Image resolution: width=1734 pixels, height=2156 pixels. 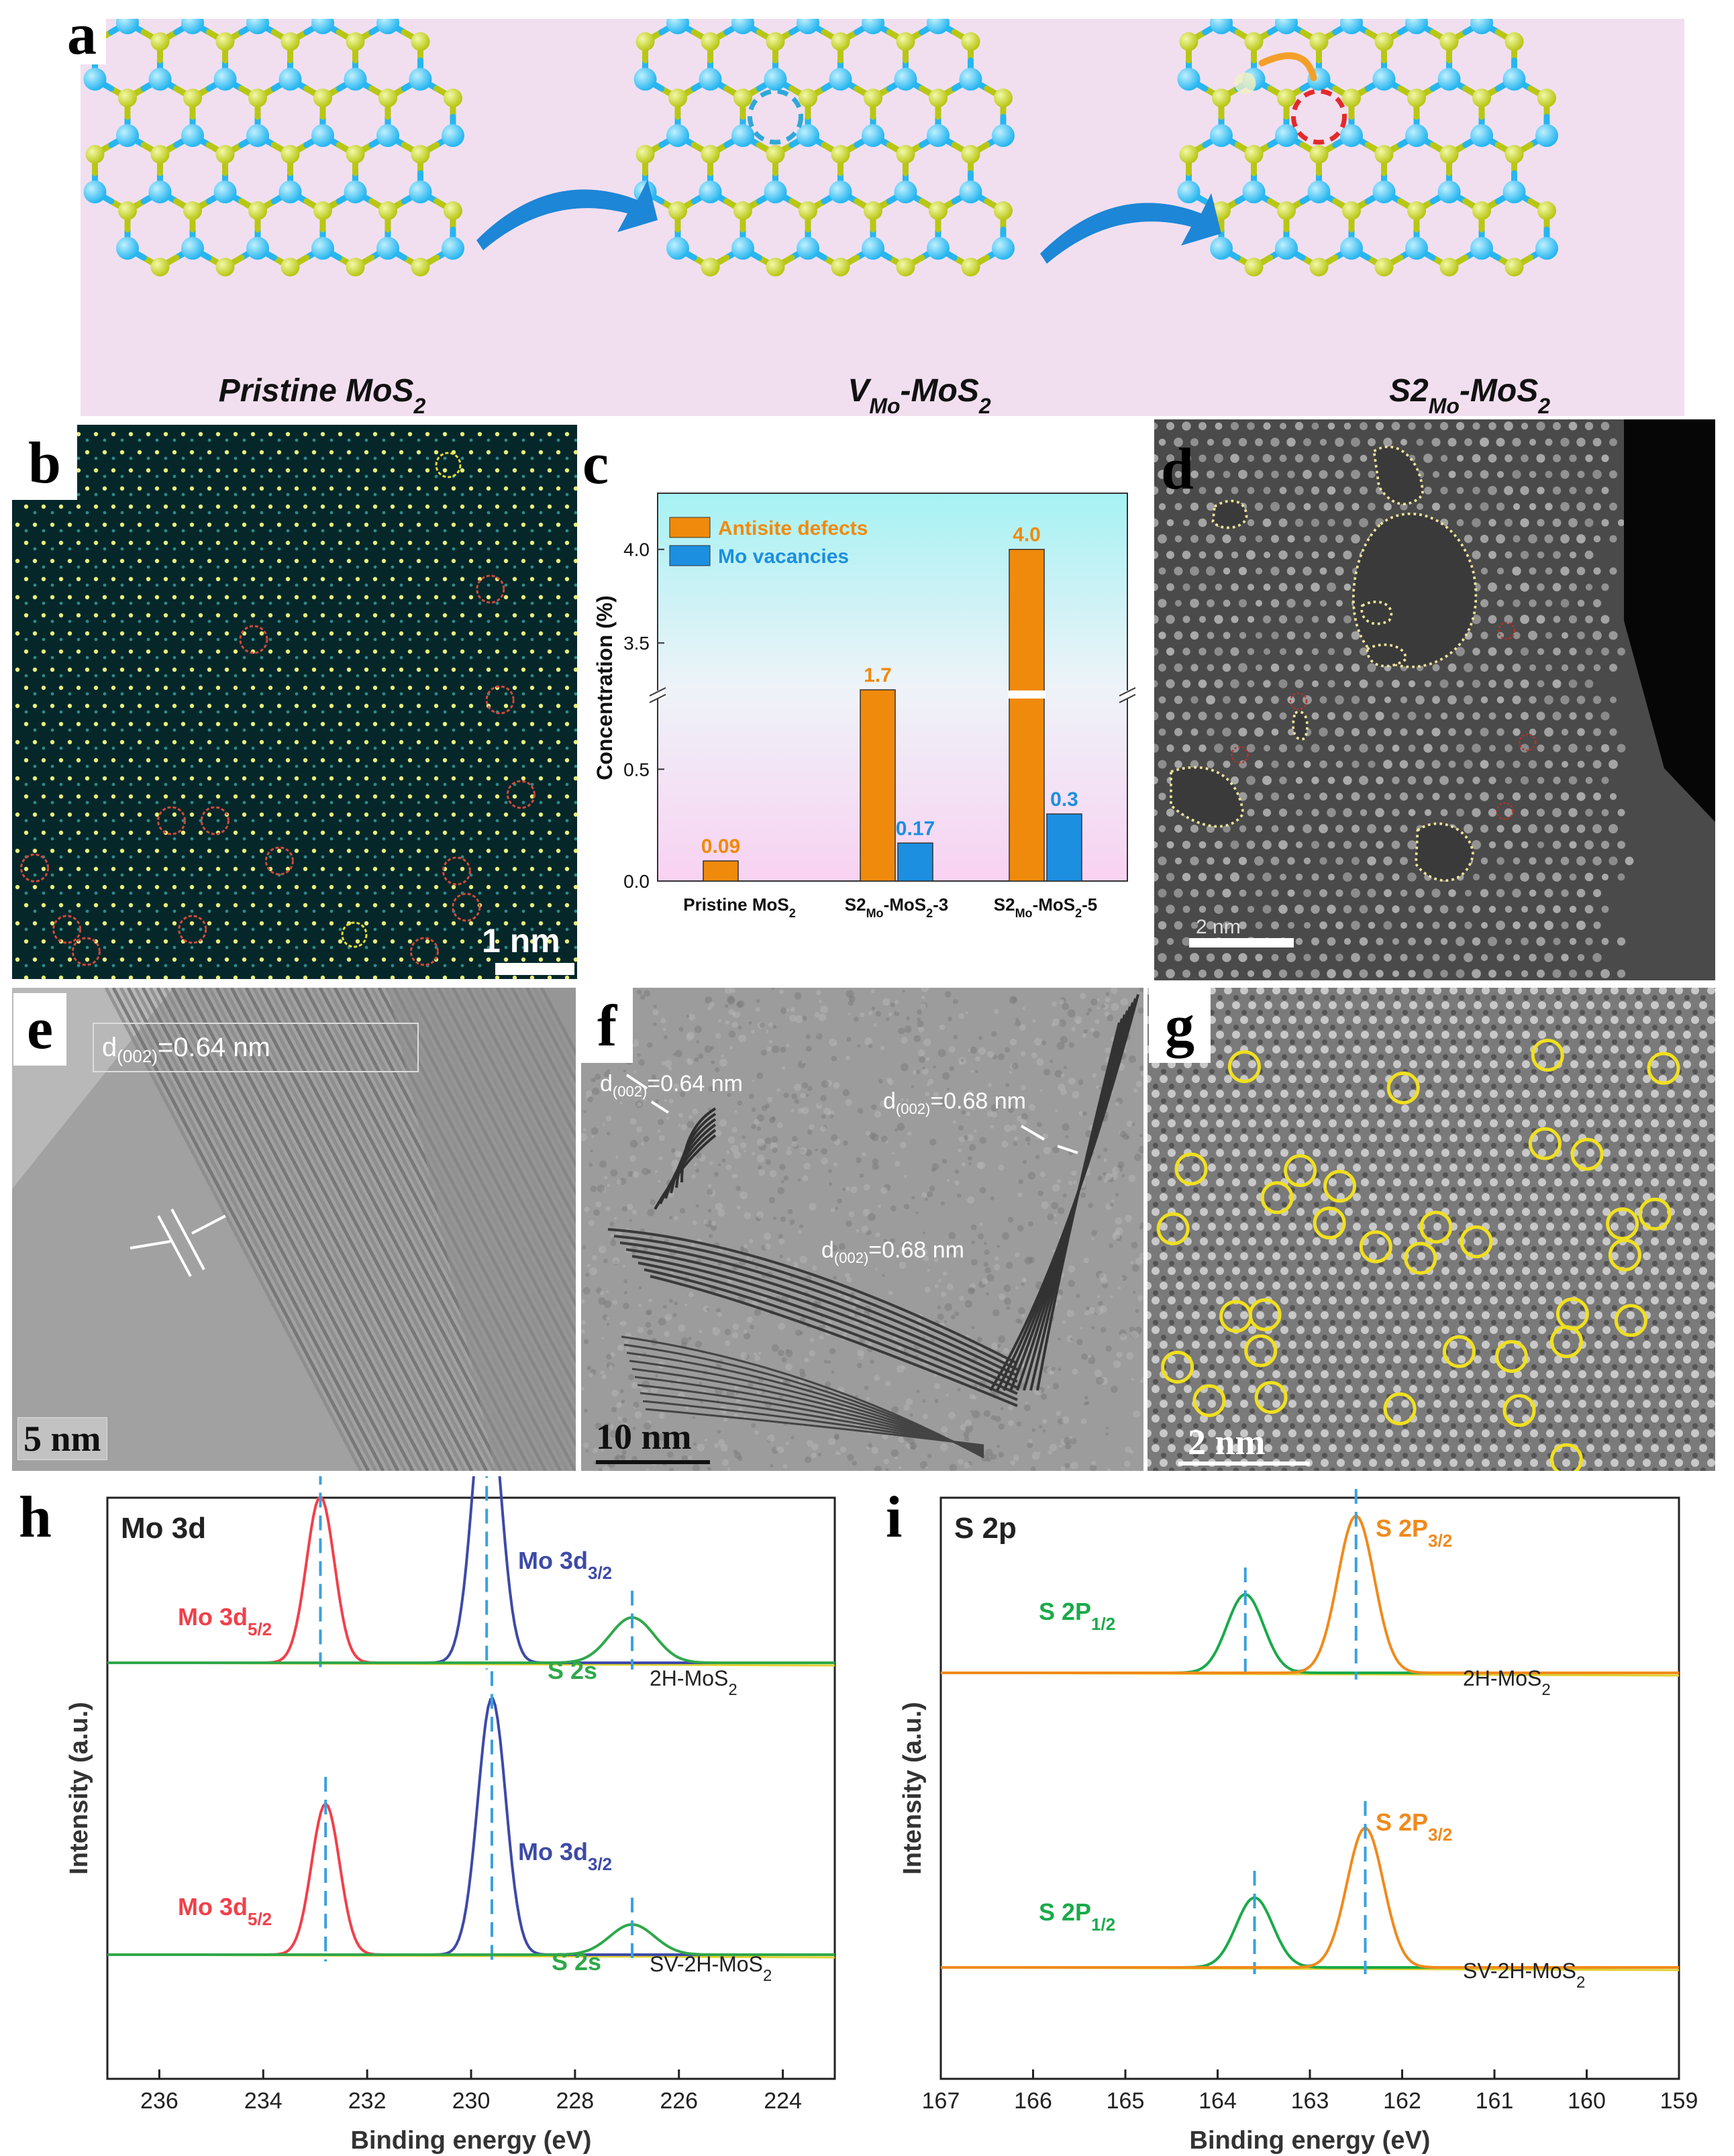 What do you see at coordinates (970, 41) in the screenshot?
I see `s-atom` at bounding box center [970, 41].